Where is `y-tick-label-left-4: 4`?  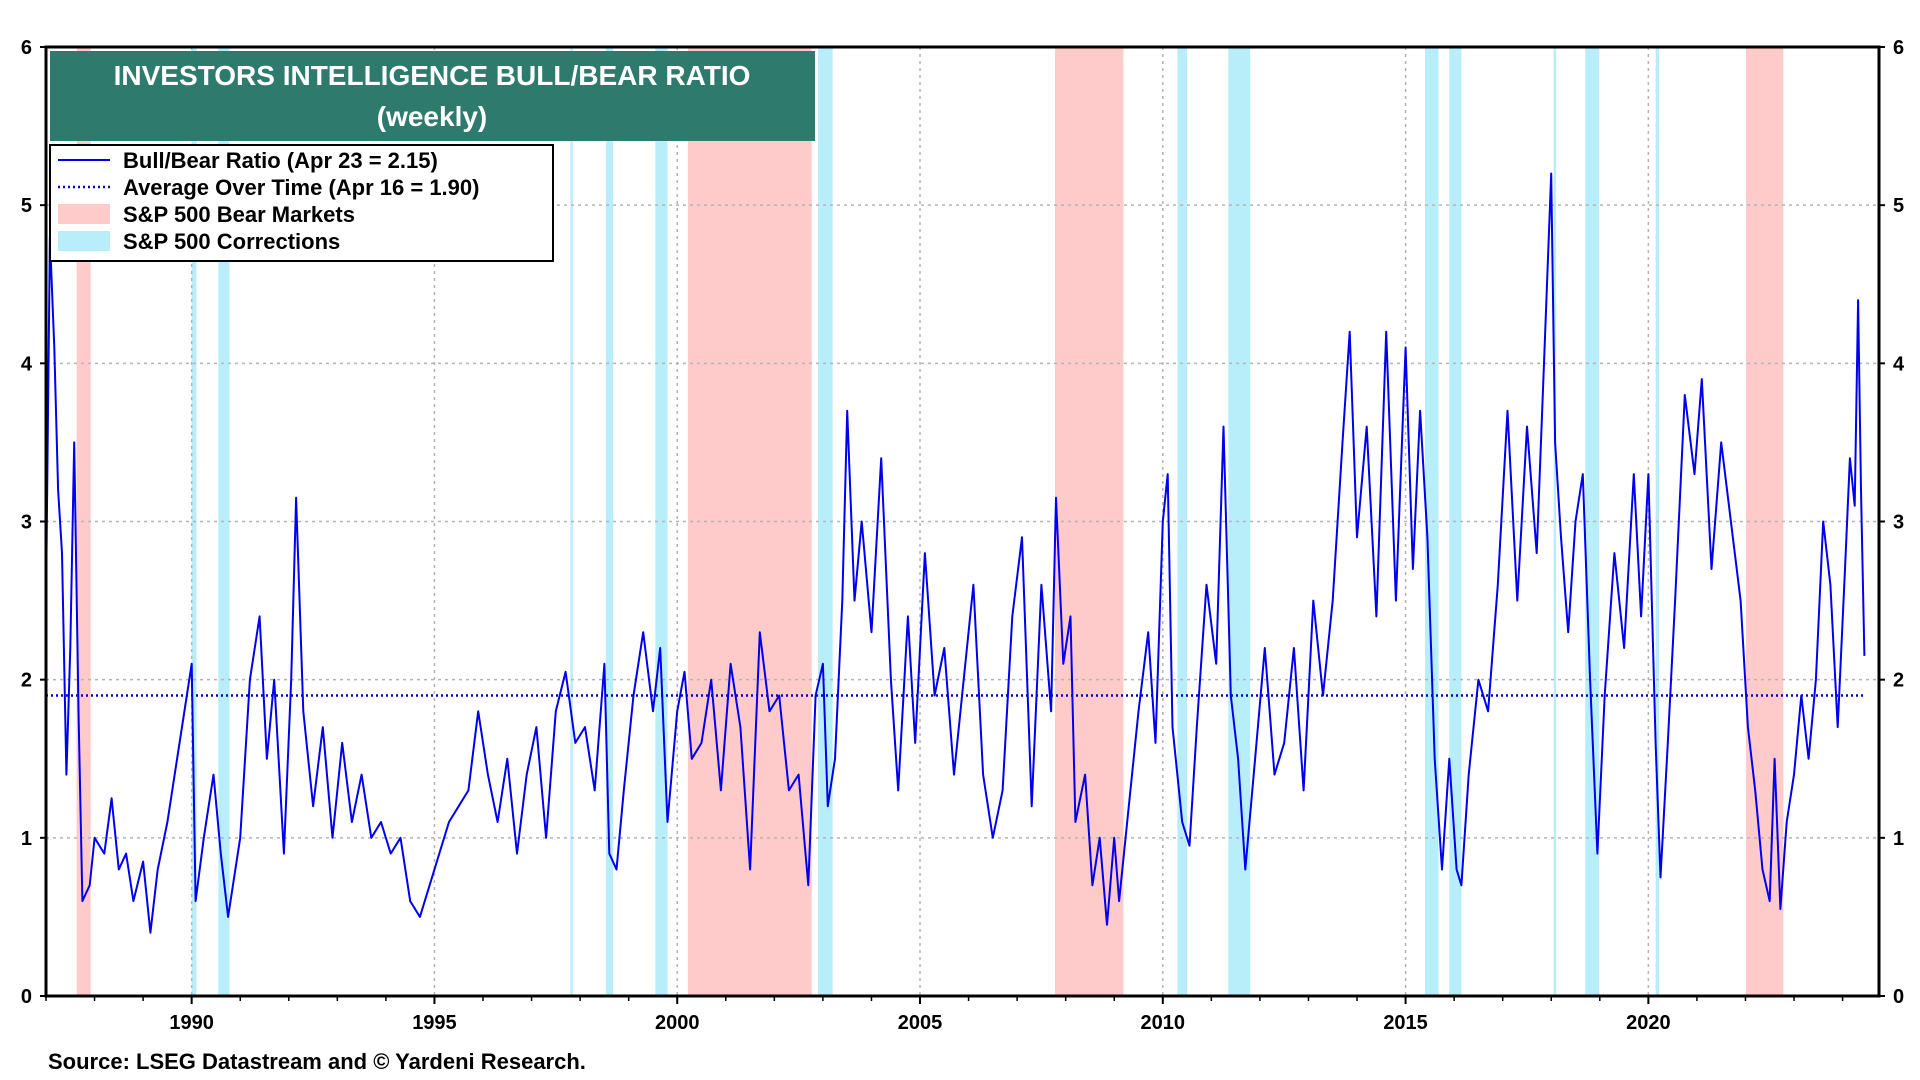 y-tick-label-left-4: 4 is located at coordinates (27, 364).